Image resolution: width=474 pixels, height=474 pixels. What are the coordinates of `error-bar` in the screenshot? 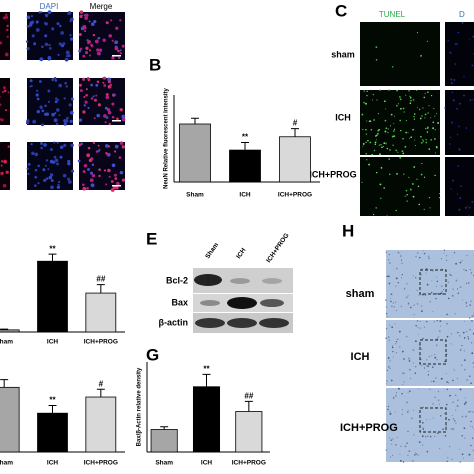 It's located at (248, 406).